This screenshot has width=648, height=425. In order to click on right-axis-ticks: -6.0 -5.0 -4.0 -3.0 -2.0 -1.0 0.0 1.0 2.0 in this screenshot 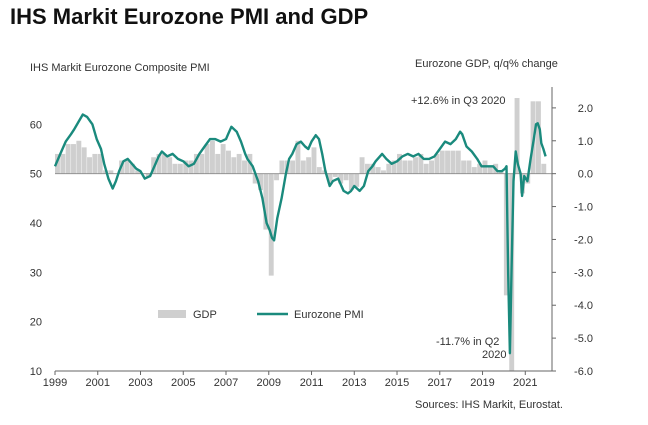, I will do `click(572, 240)`.